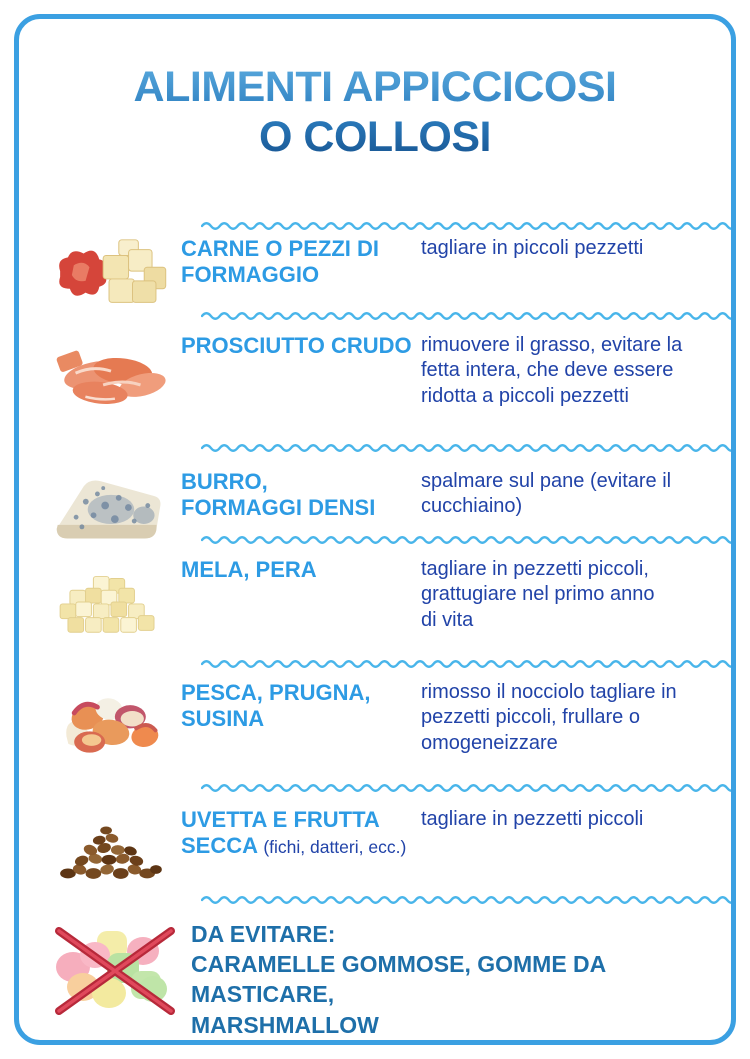 The image size is (750, 1059). What do you see at coordinates (113, 271) in the screenshot?
I see `meat-and-cheese-cubes-image` at bounding box center [113, 271].